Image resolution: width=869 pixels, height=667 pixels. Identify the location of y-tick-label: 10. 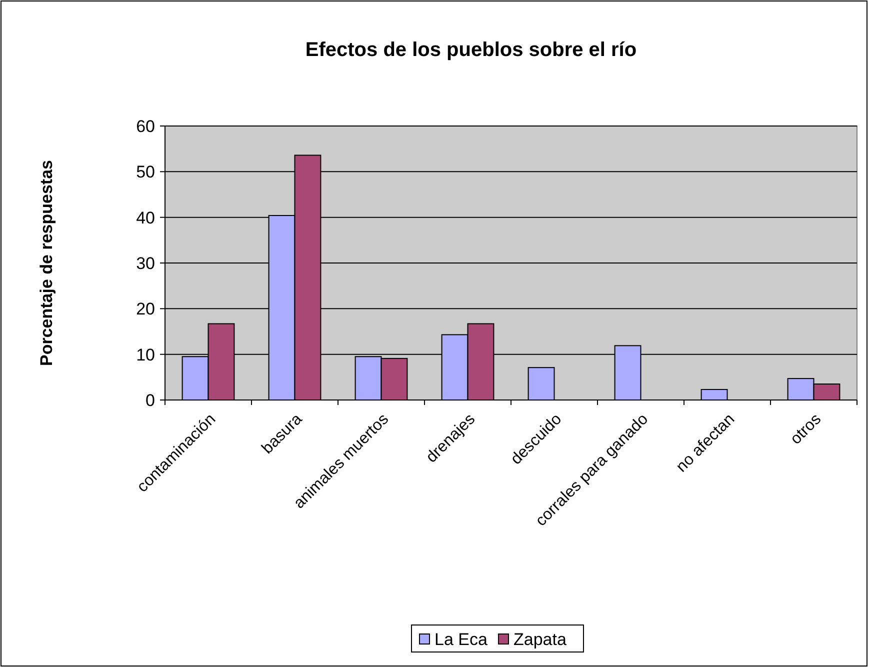
(145, 354).